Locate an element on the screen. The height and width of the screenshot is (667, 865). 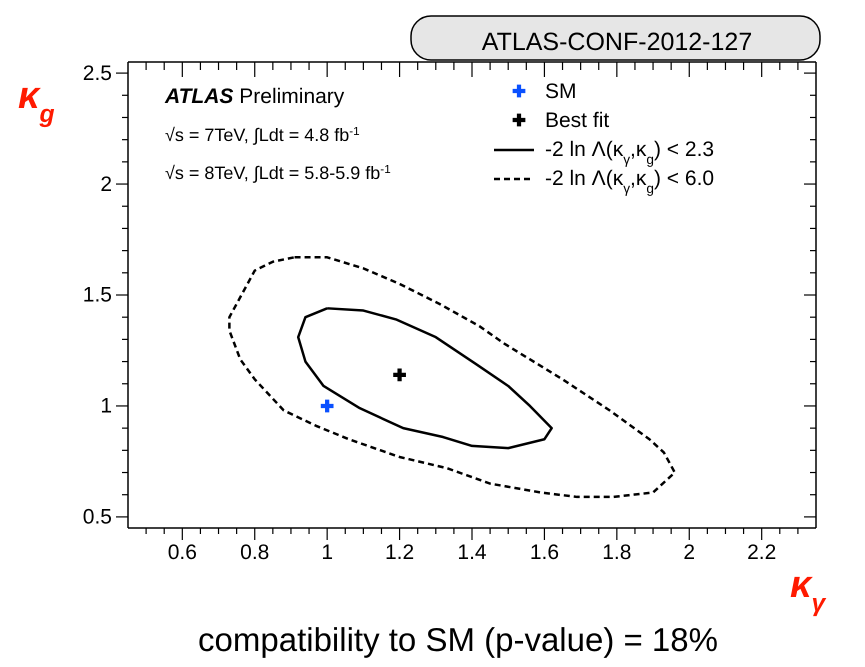
annotation: -2 ln Λ(κ$_{γ}$,κ$_{g}$) < 2.3 is located at coordinates (629, 152).